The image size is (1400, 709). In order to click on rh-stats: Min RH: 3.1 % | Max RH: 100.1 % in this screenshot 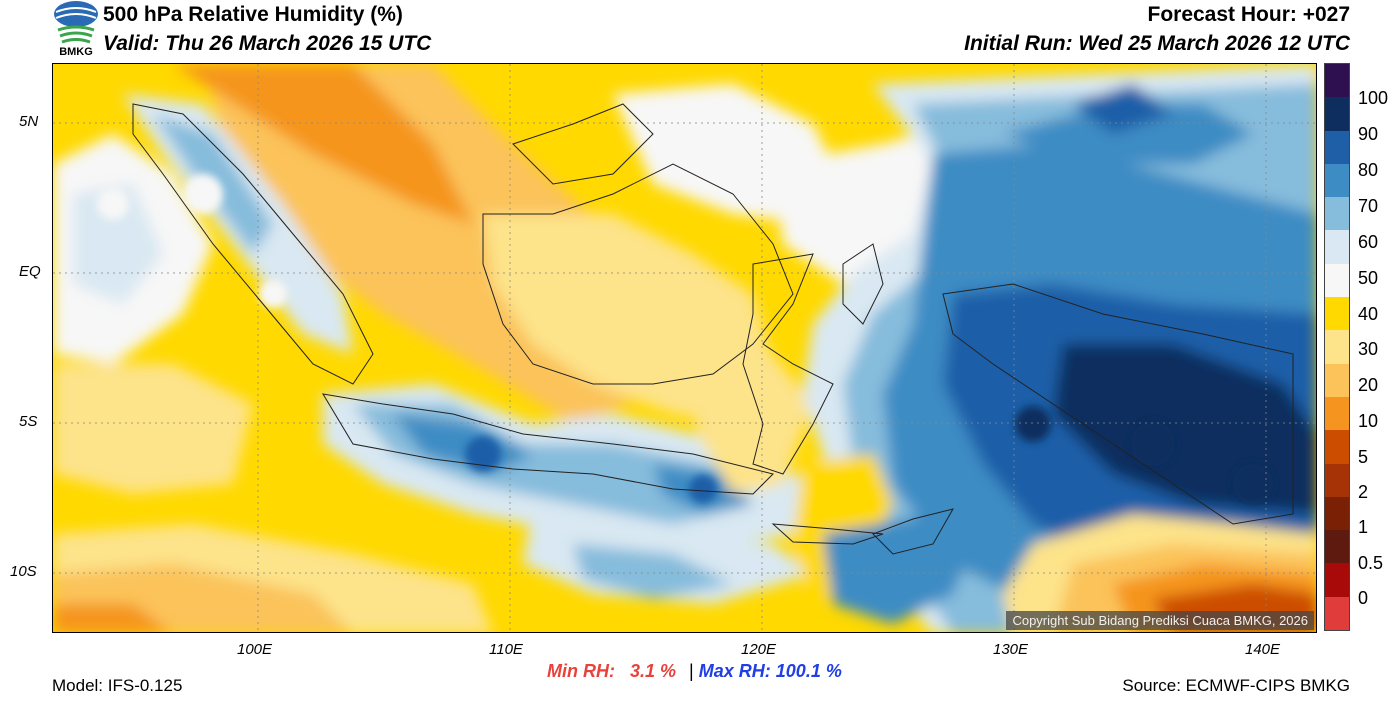, I will do `click(694, 671)`.